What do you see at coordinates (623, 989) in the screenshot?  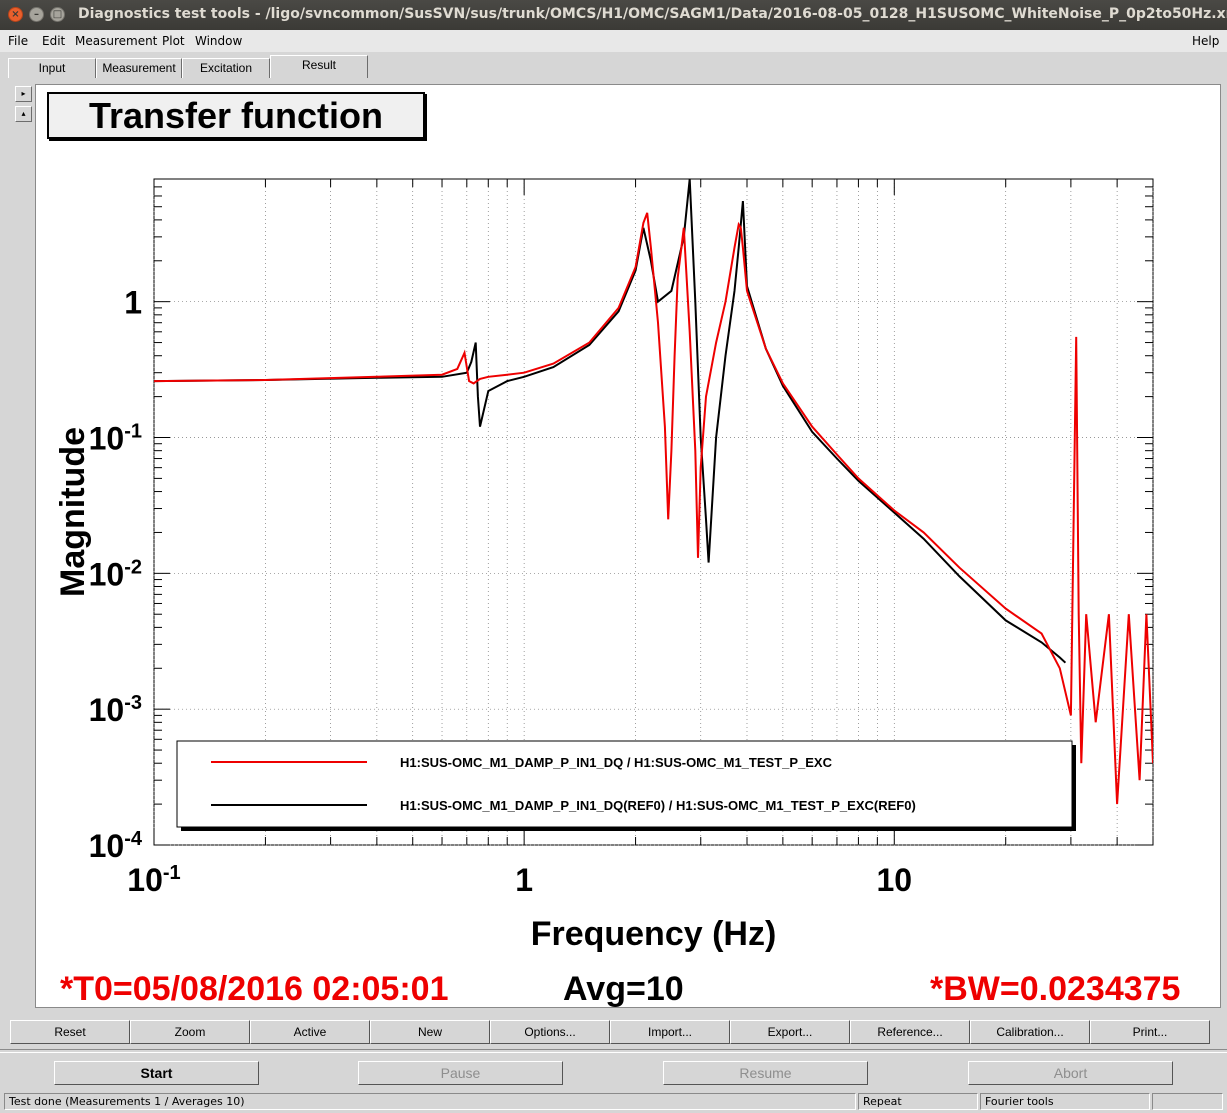 I see `avg-label: Avg=10` at bounding box center [623, 989].